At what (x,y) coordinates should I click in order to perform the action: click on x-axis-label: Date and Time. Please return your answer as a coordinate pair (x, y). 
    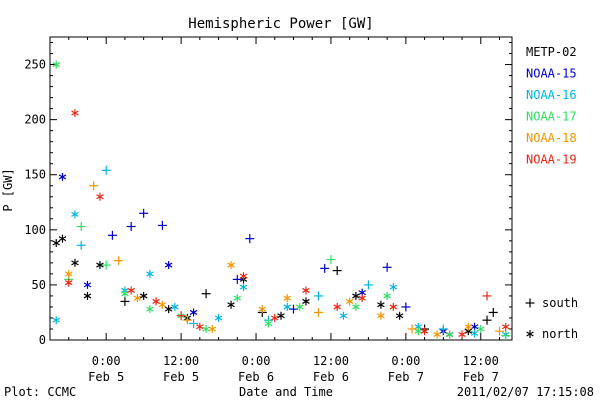
    Looking at the image, I should click on (286, 392).